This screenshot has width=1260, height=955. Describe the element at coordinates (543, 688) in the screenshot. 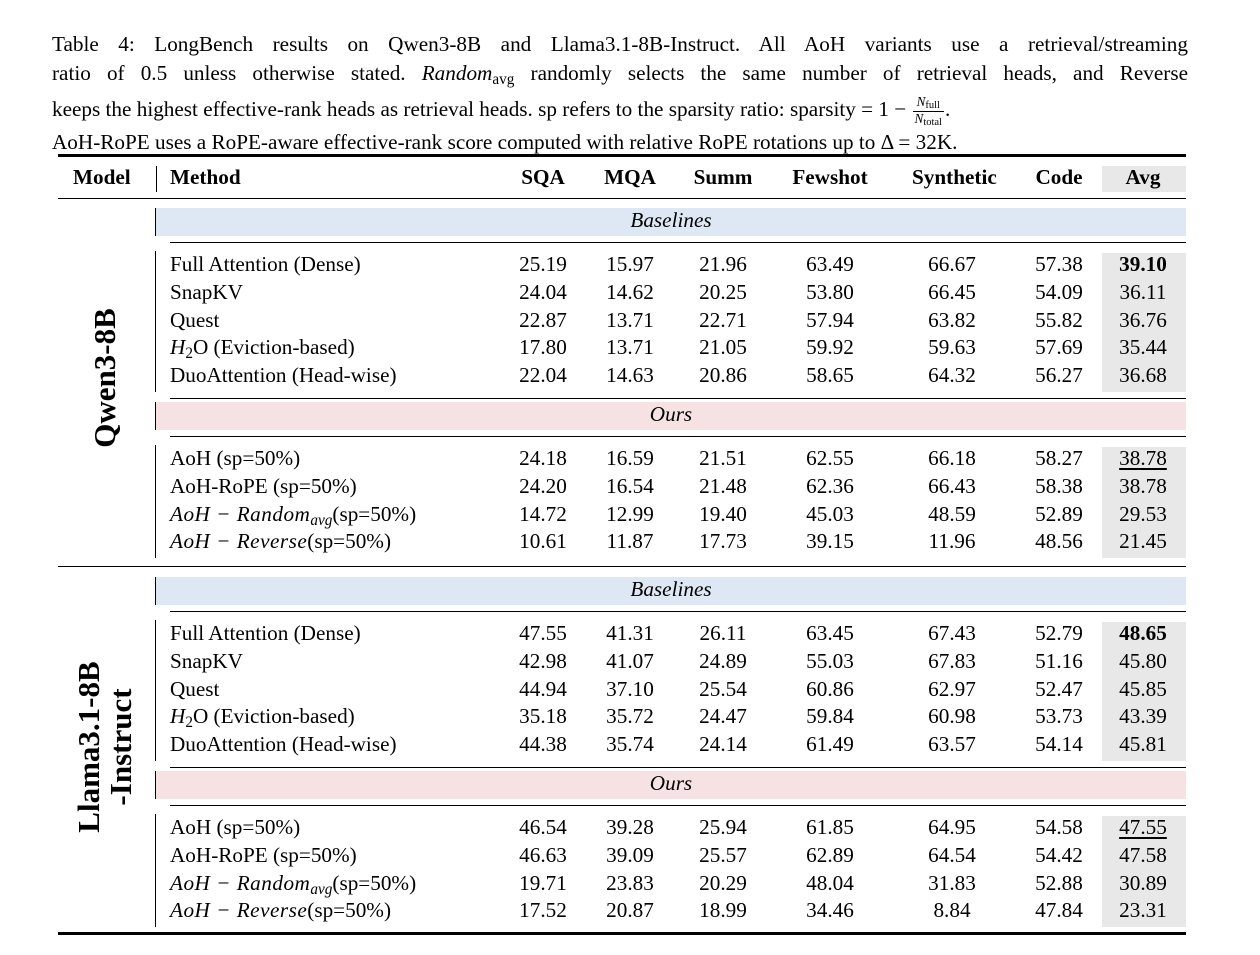

I see `value-cell: 44.94` at that location.